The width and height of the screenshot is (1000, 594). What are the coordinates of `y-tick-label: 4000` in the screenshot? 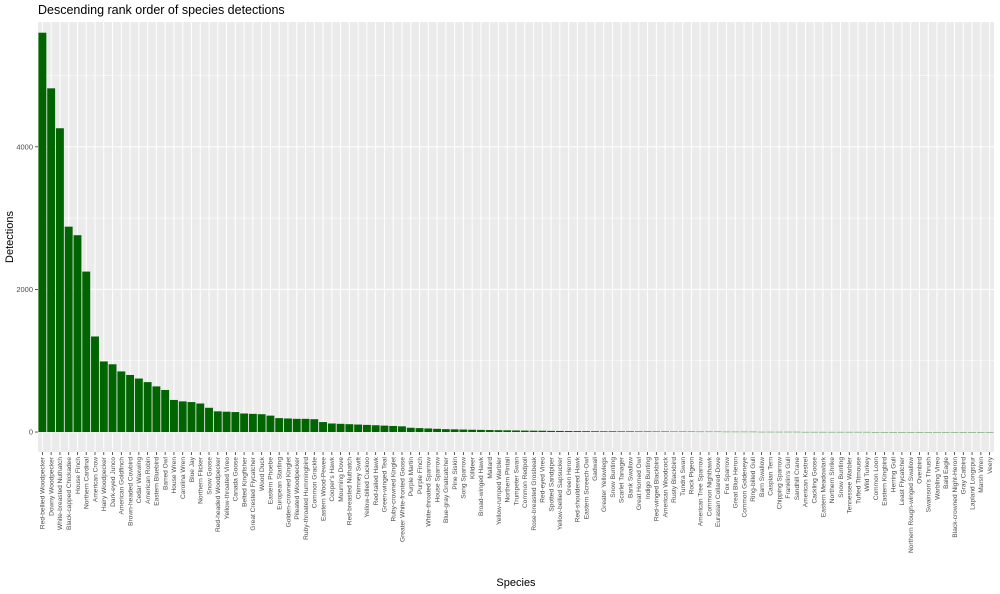 It's located at (24, 146).